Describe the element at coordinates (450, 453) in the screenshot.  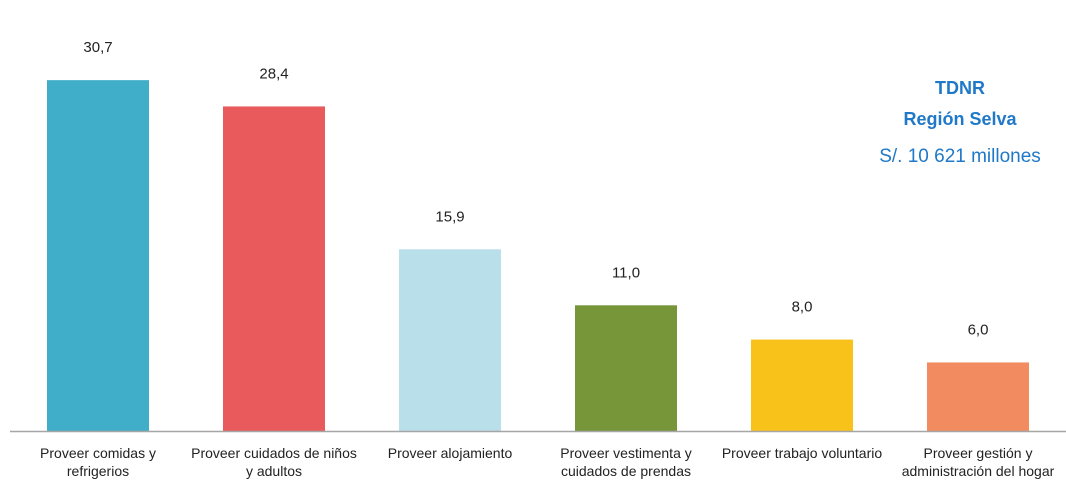
I see `category-label-2: Proveer alojamiento` at that location.